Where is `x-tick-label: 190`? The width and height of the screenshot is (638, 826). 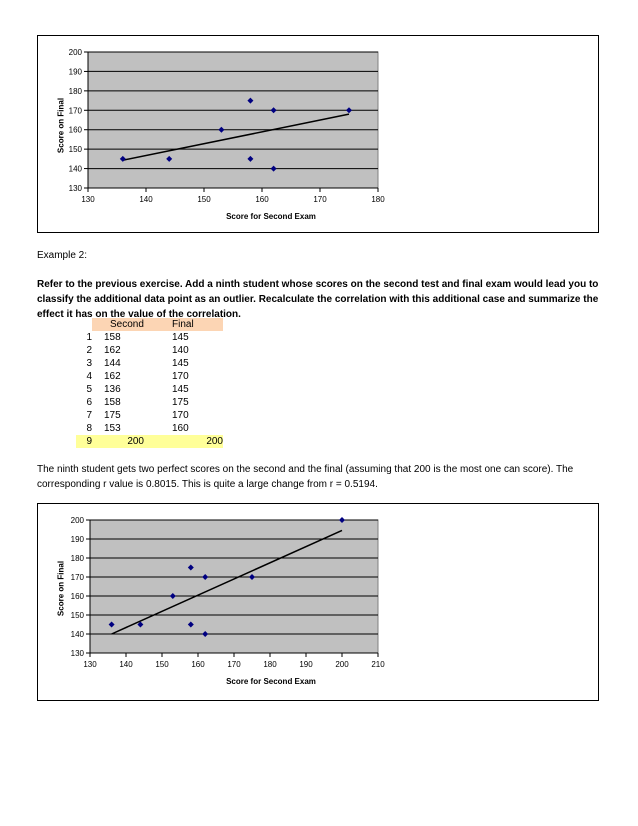 x-tick-label: 190 is located at coordinates (306, 664).